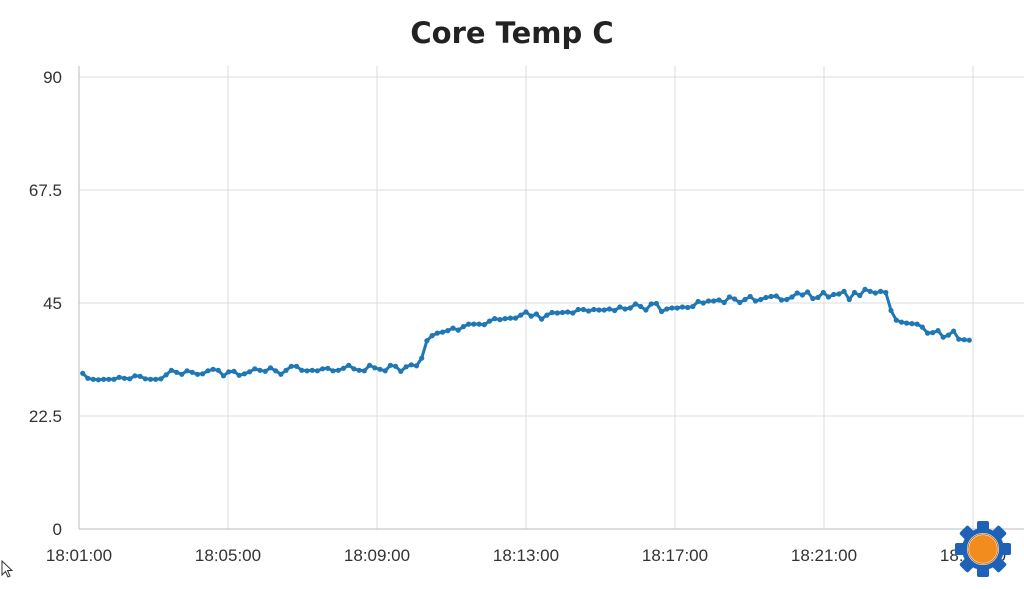 The width and height of the screenshot is (1024, 589). Describe the element at coordinates (377, 555) in the screenshot. I see `x-tick-label: 18:09:00` at that location.